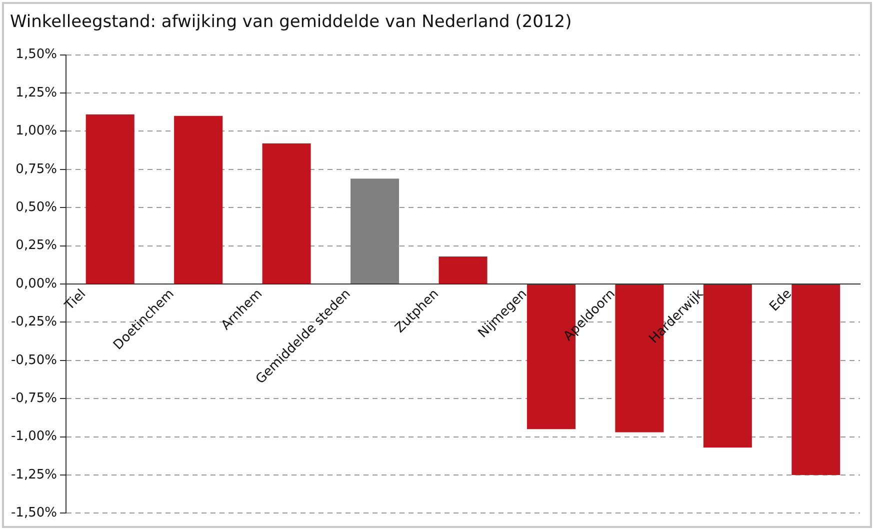  Describe the element at coordinates (33, 398) in the screenshot. I see `y-tick-label: -0,75%` at that location.